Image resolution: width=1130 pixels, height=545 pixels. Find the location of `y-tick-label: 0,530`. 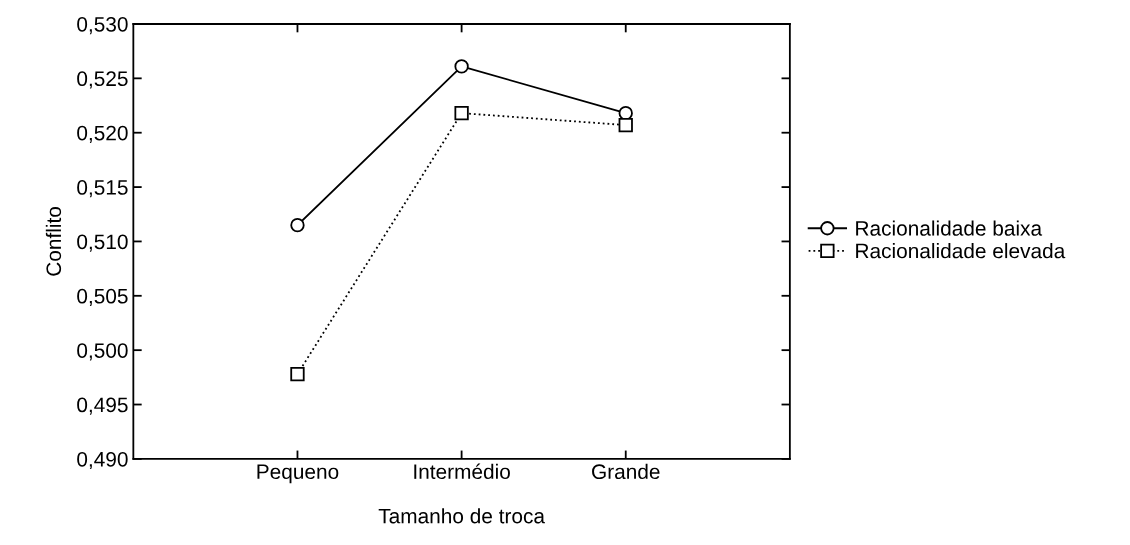

y-tick-label: 0,530 is located at coordinates (102, 25).